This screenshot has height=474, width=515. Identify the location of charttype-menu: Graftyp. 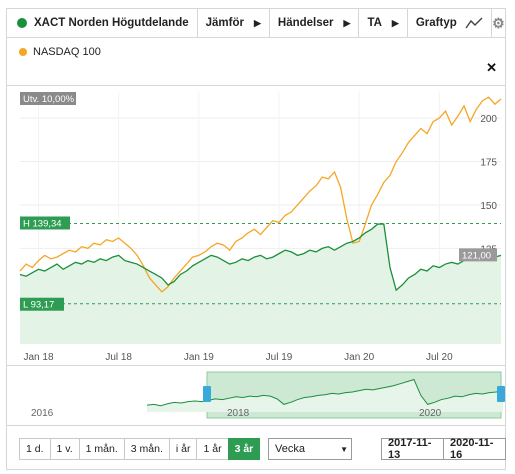
(450, 23).